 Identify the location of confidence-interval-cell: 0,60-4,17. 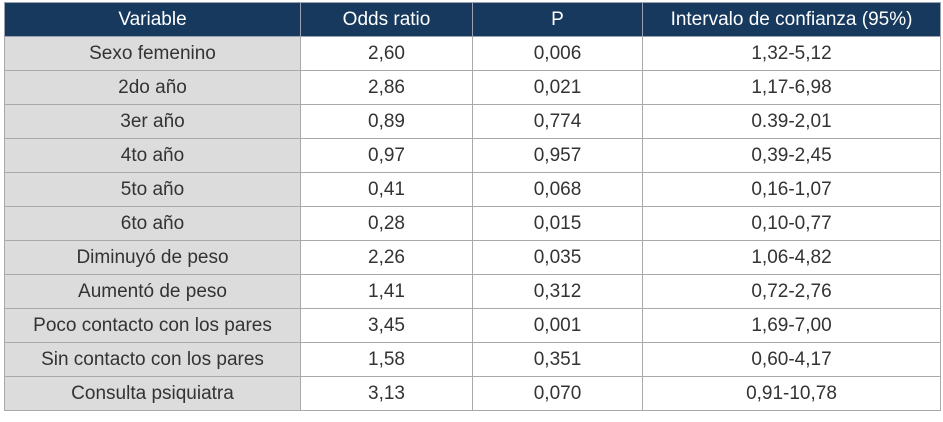
(791, 359).